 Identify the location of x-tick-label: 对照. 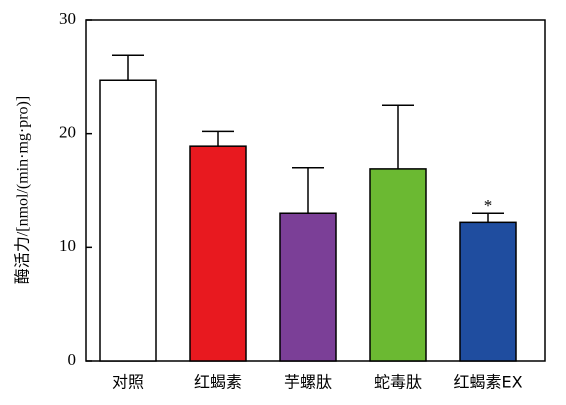
(128, 382).